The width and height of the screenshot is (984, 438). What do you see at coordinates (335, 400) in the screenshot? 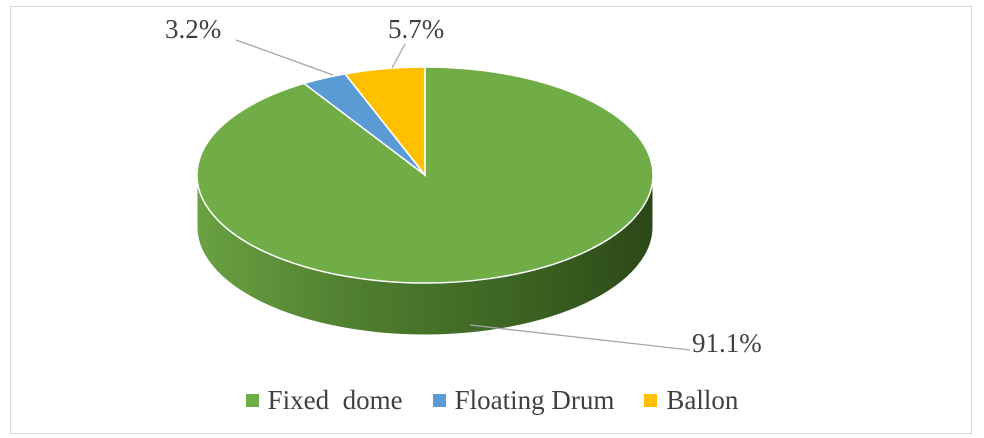
I see `legend-label: Fixed dome` at bounding box center [335, 400].